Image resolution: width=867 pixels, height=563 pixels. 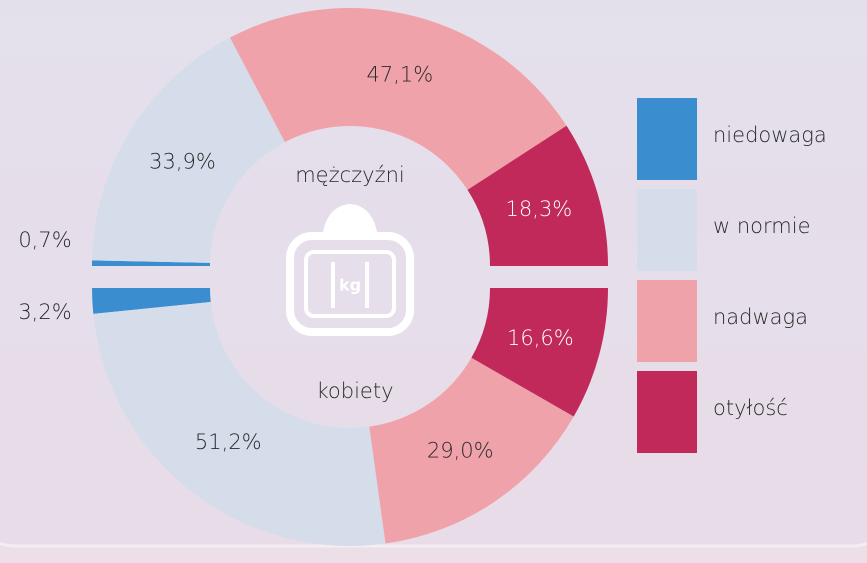 What do you see at coordinates (760, 317) in the screenshot?
I see `legend-label: nadwaga` at bounding box center [760, 317].